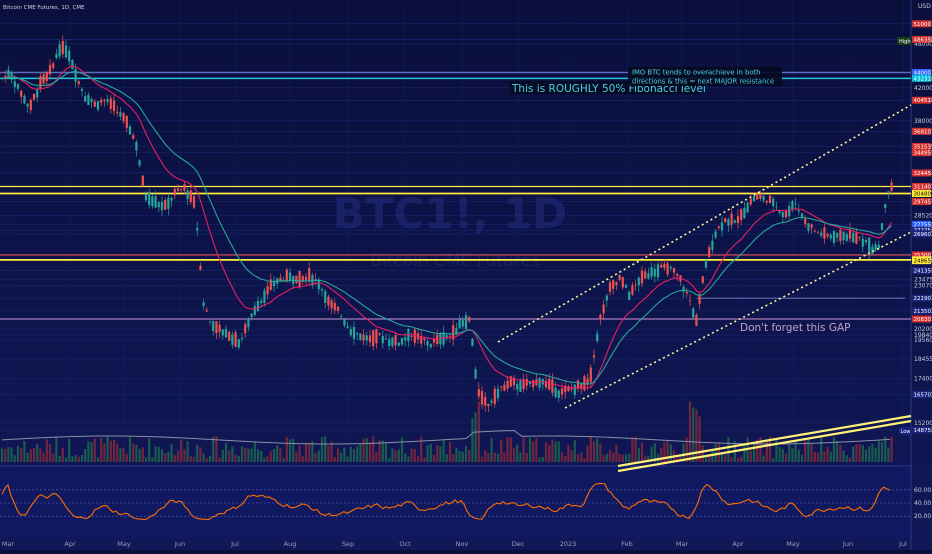 This screenshot has height=554, width=932. What do you see at coordinates (922, 503) in the screenshot?
I see `rsi-tick-label: 40.00` at bounding box center [922, 503].